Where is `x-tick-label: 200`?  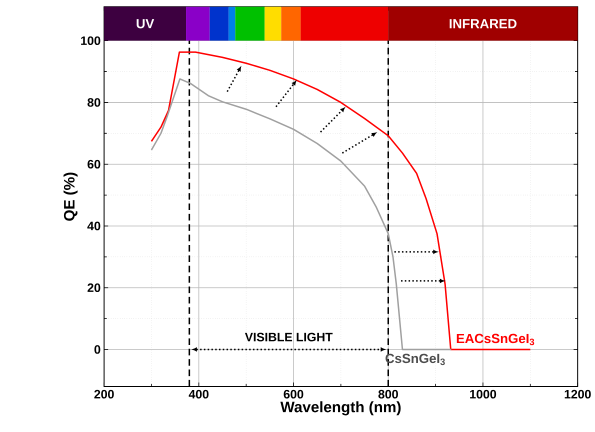 x-tick-label: 200 is located at coordinates (104, 394).